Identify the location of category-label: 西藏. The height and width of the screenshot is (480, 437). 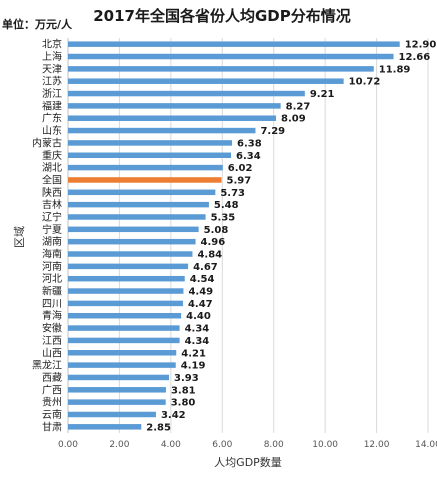
(52, 378).